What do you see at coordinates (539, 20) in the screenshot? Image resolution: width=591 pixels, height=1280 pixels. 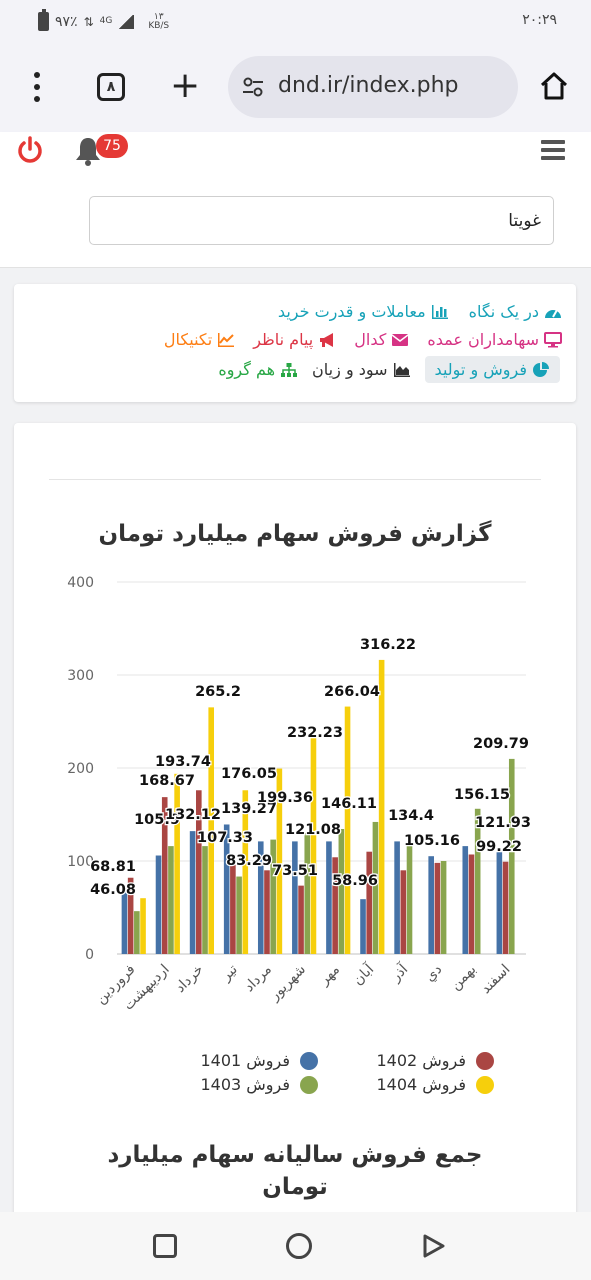 I see `clock: ۲۰:۲۹` at bounding box center [539, 20].